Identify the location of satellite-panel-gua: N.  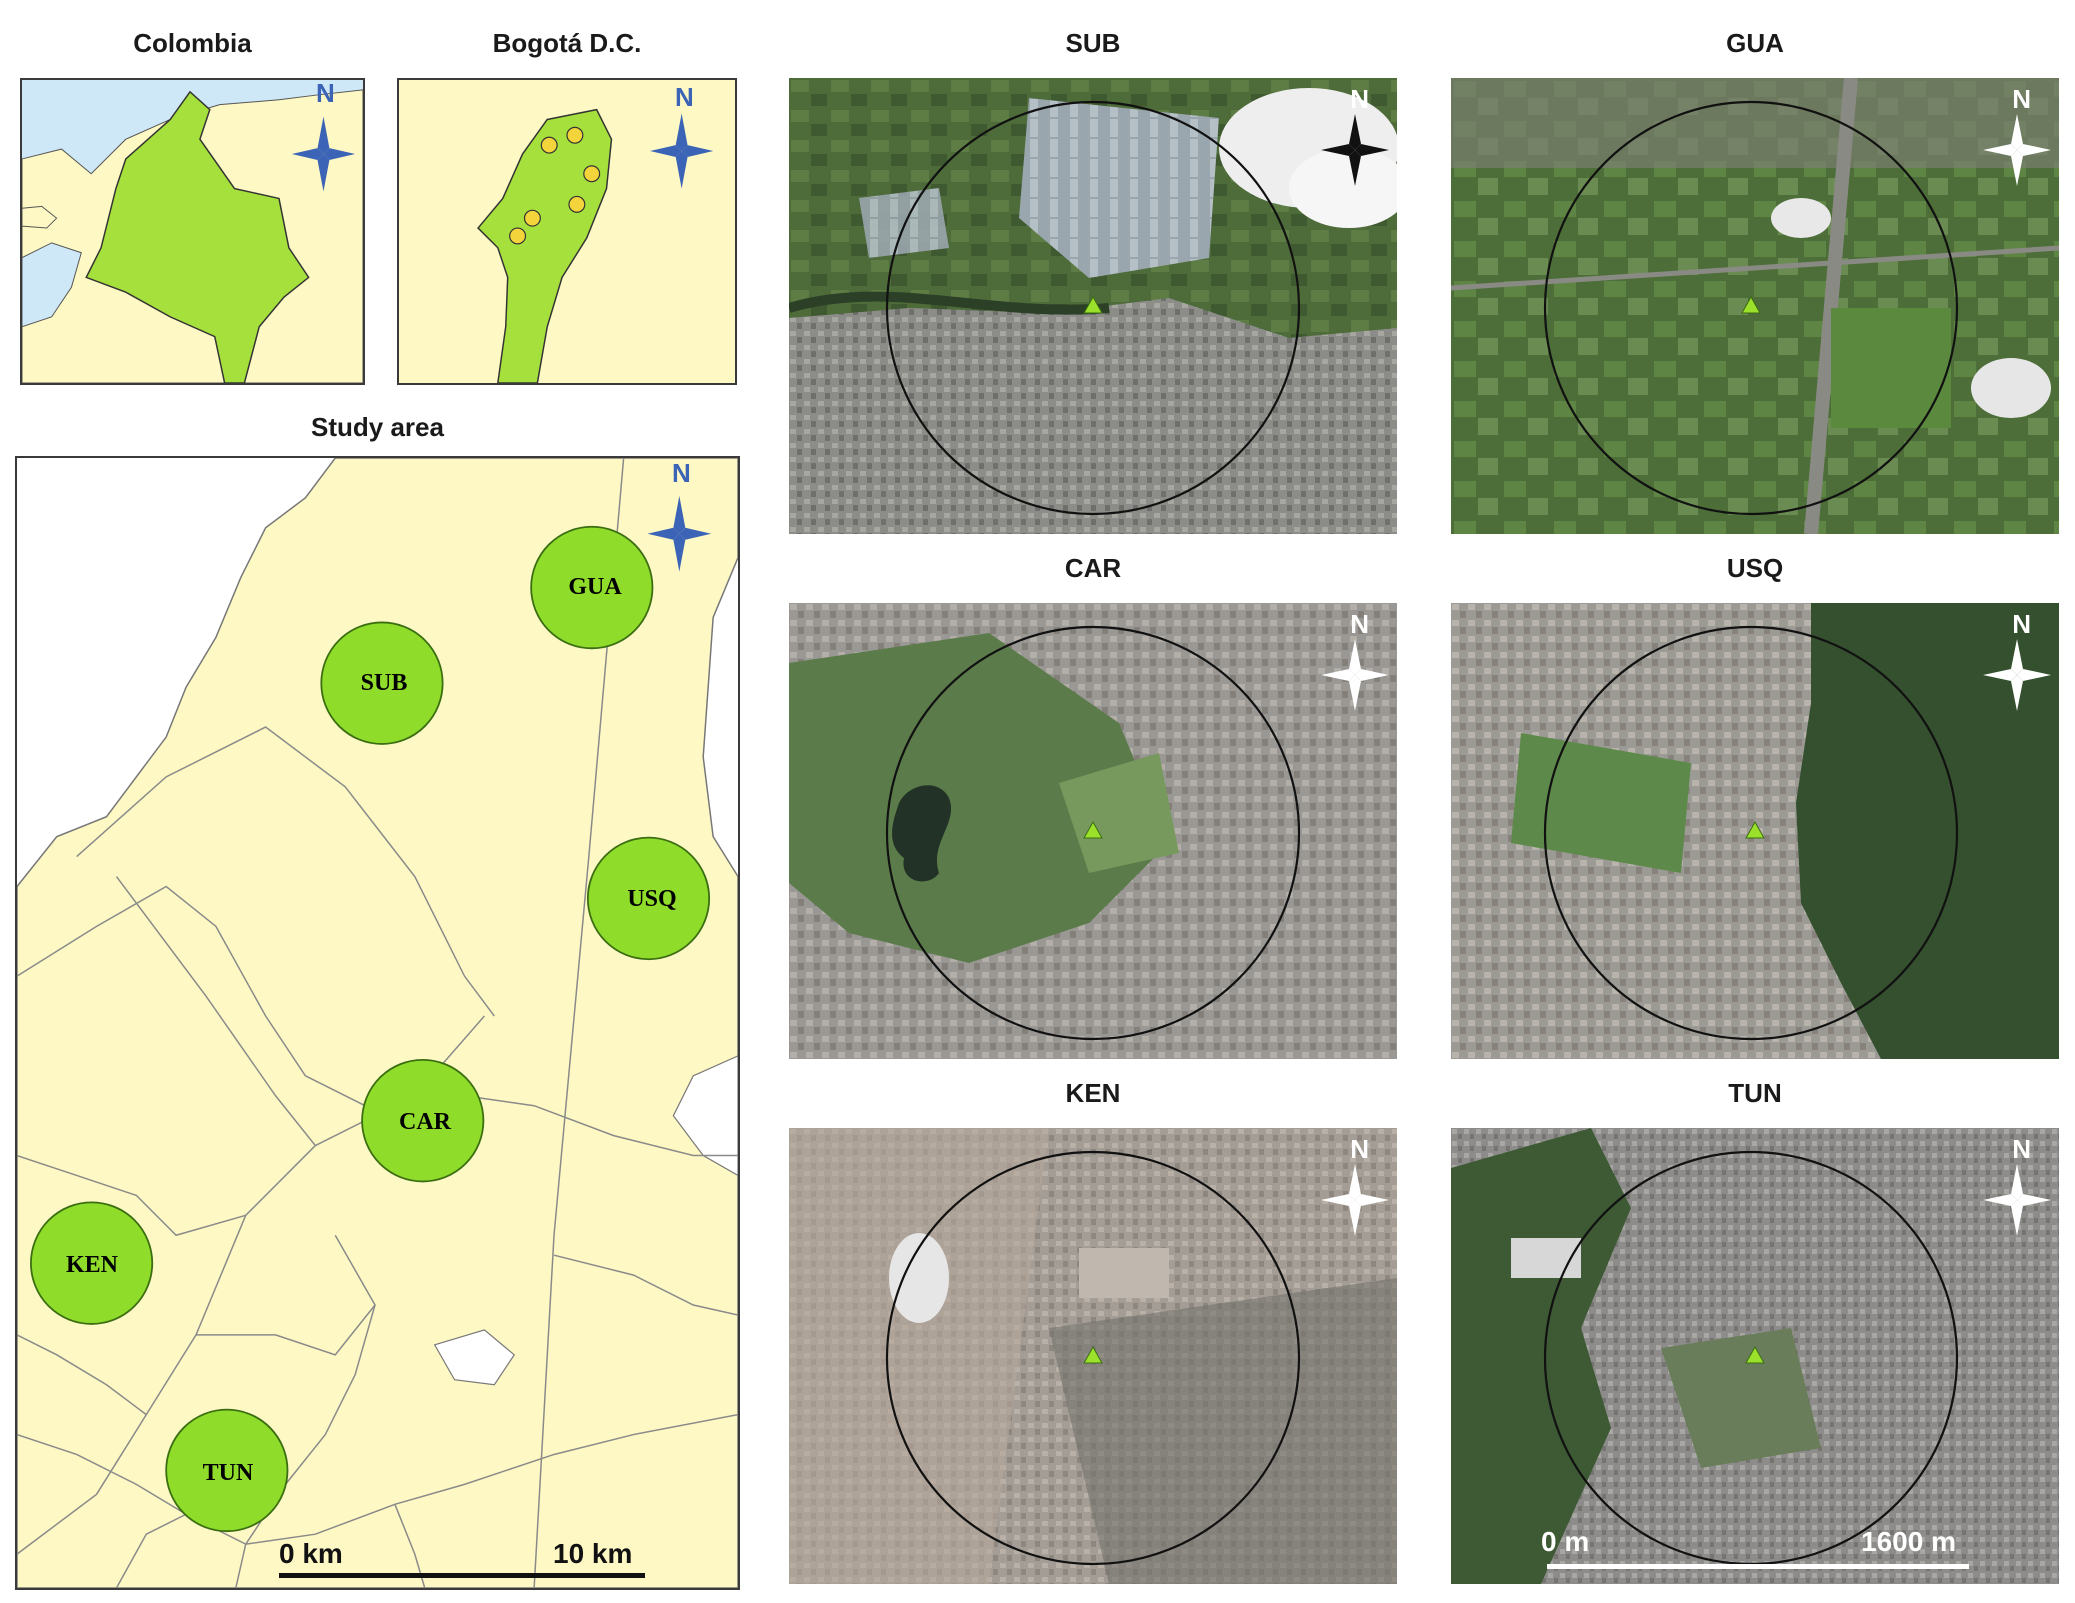
(1755, 306).